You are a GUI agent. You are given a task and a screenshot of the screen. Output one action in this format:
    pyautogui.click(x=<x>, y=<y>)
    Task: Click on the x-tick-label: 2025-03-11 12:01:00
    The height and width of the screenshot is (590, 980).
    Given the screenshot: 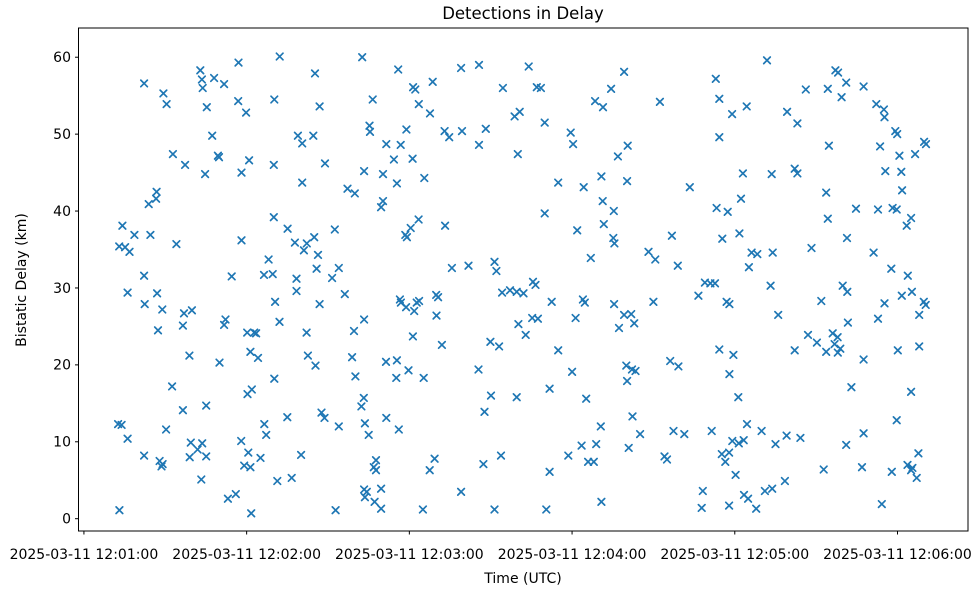 What is the action you would take?
    pyautogui.click(x=84, y=555)
    